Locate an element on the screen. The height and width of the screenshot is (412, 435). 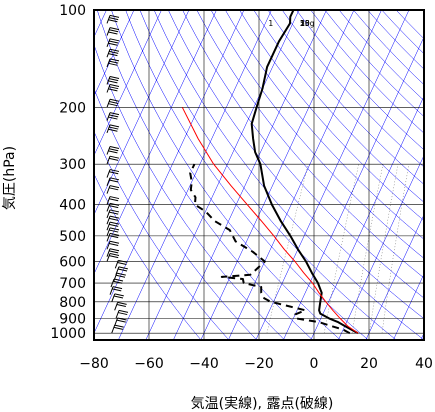
mixing-ratio-label: 5 is located at coordinates (302, 23).